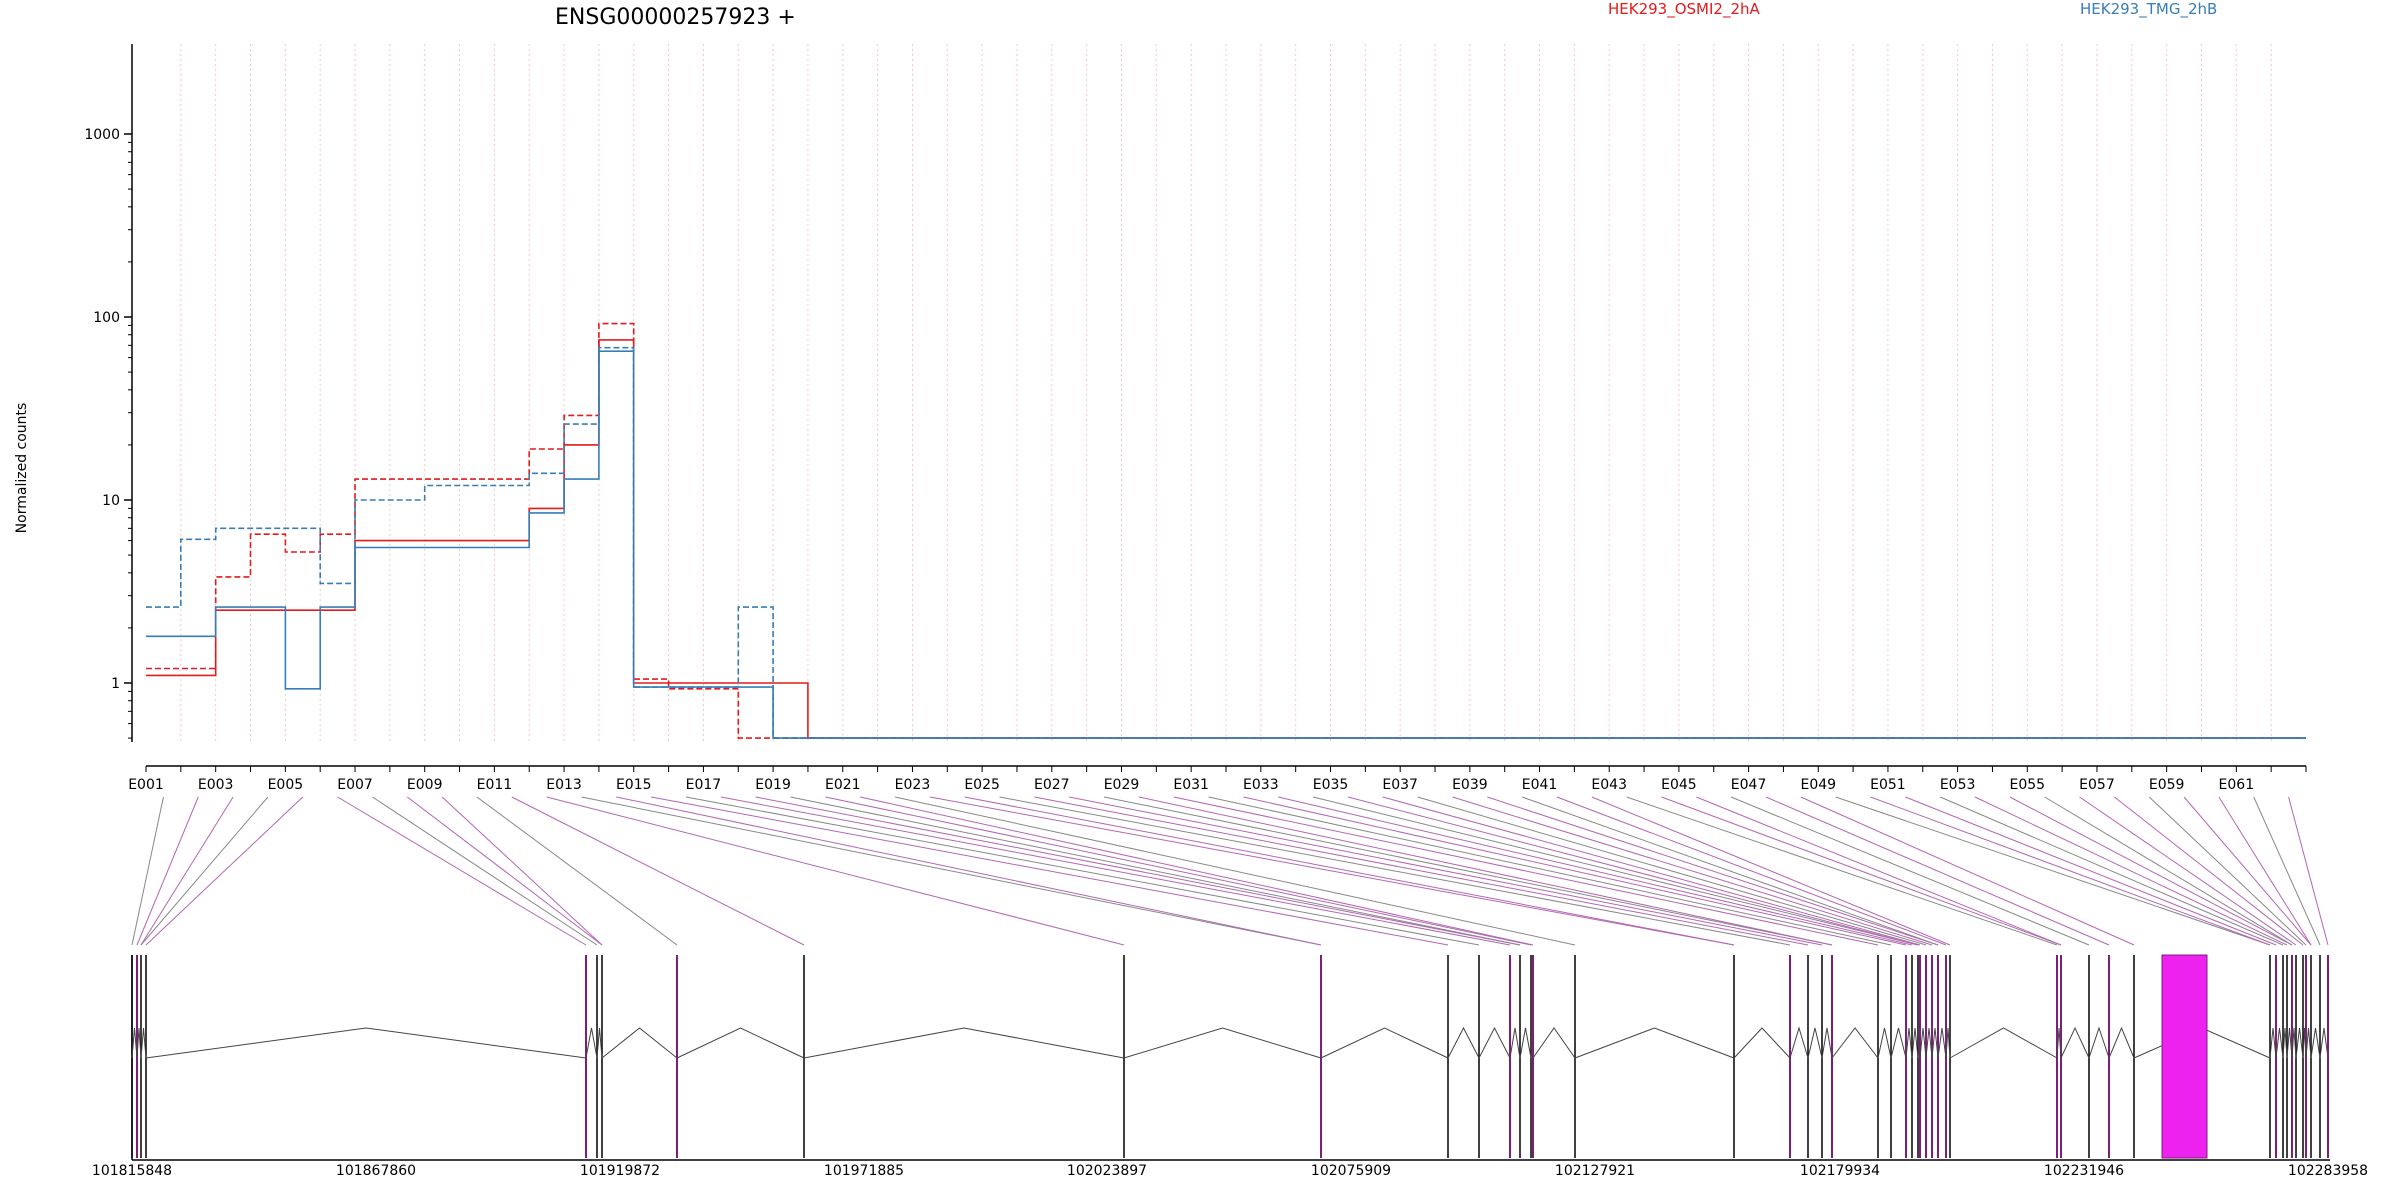  I want to click on exon-label-E059: E059, so click(2167, 785).